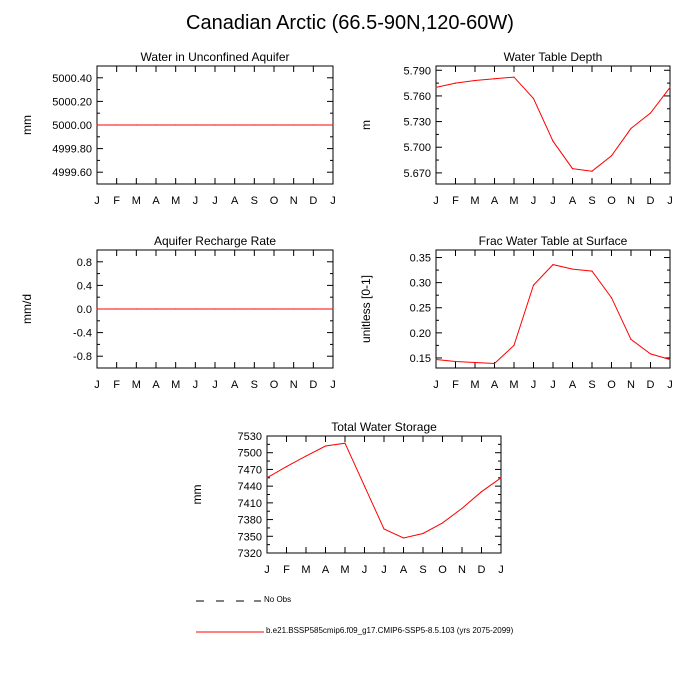 This screenshot has width=700, height=700. What do you see at coordinates (72, 173) in the screenshot?
I see `y-tick-label: 4999.60` at bounding box center [72, 173].